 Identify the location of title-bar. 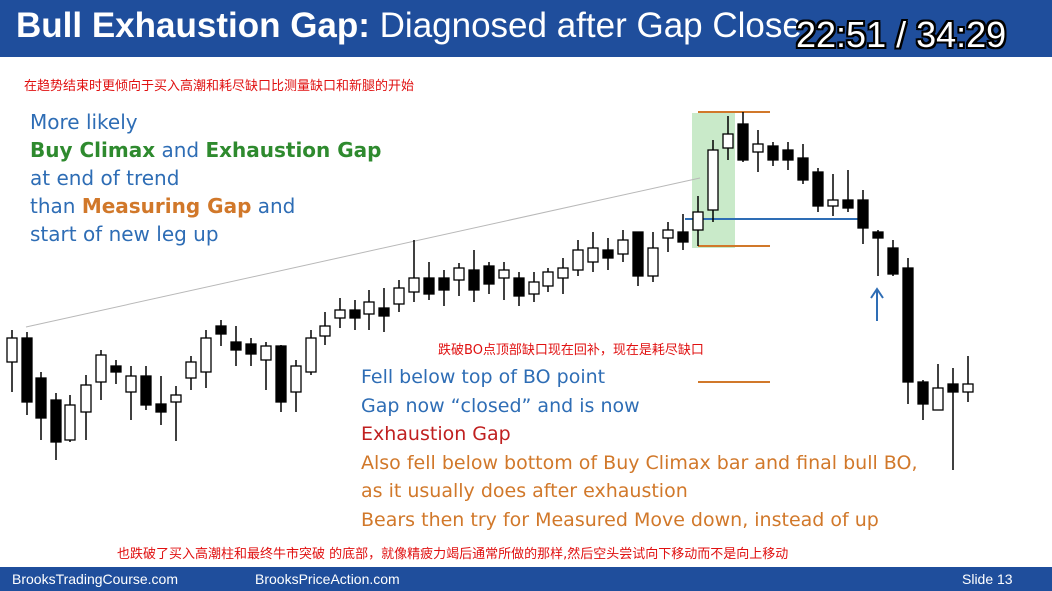
(526, 28).